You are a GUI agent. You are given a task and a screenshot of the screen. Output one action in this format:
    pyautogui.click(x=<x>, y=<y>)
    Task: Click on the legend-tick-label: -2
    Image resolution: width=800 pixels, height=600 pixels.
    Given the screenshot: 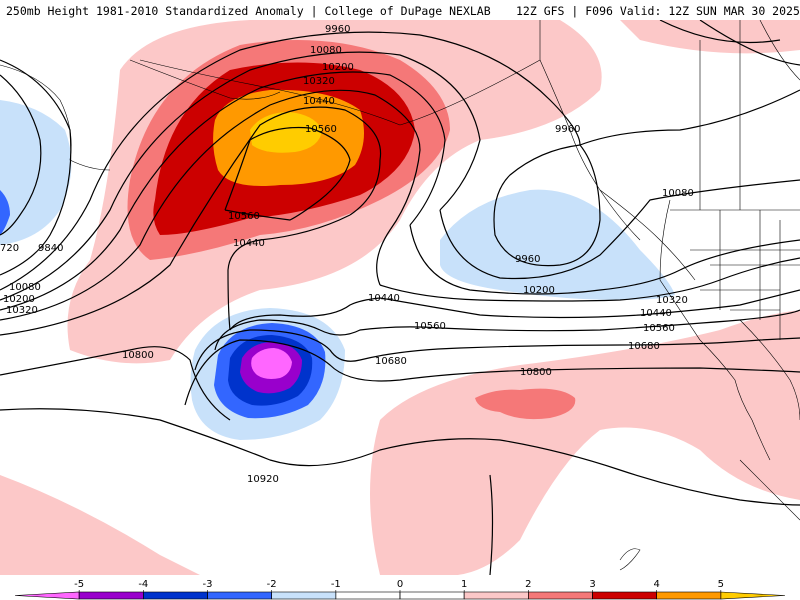 What is the action you would take?
    pyautogui.click(x=272, y=584)
    